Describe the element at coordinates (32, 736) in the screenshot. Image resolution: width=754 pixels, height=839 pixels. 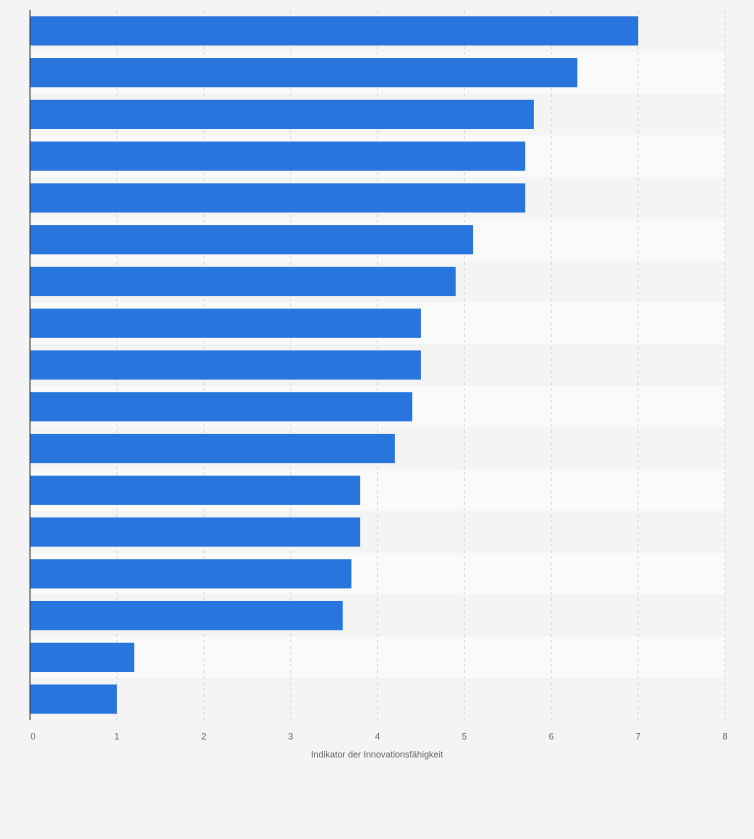
I see `x-tick-label: 0` at that location.